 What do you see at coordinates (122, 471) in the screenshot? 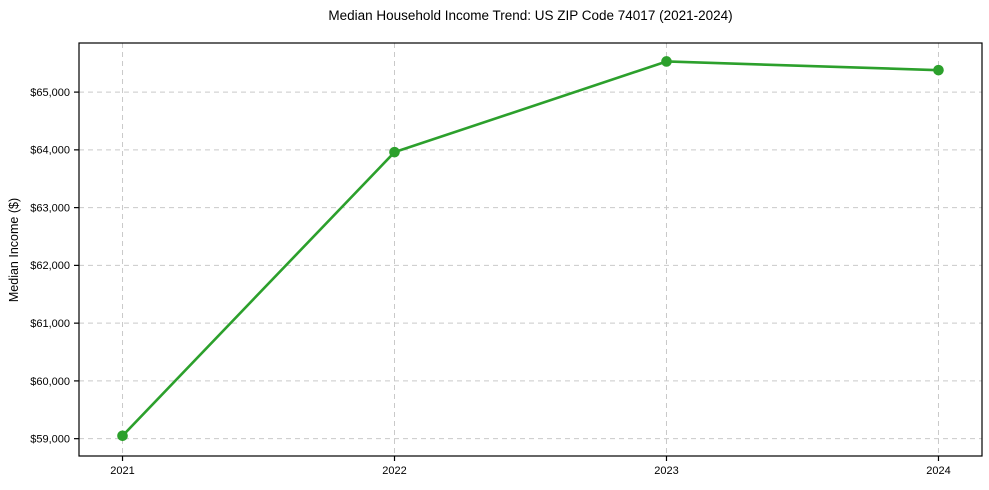
I see `x-tick-label: 2021` at bounding box center [122, 471].